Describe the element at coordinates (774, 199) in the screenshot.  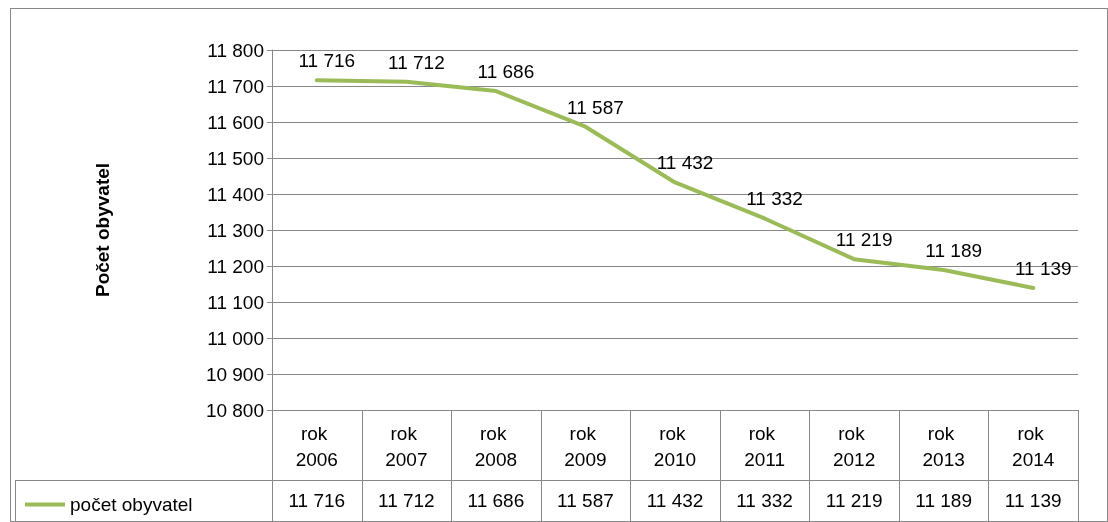
I see `text: 11 332` at that location.